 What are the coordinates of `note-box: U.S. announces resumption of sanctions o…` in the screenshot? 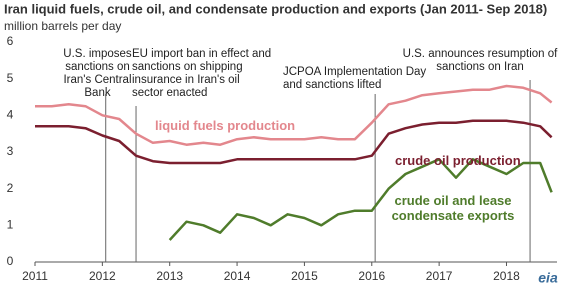 It's located at (480, 60).